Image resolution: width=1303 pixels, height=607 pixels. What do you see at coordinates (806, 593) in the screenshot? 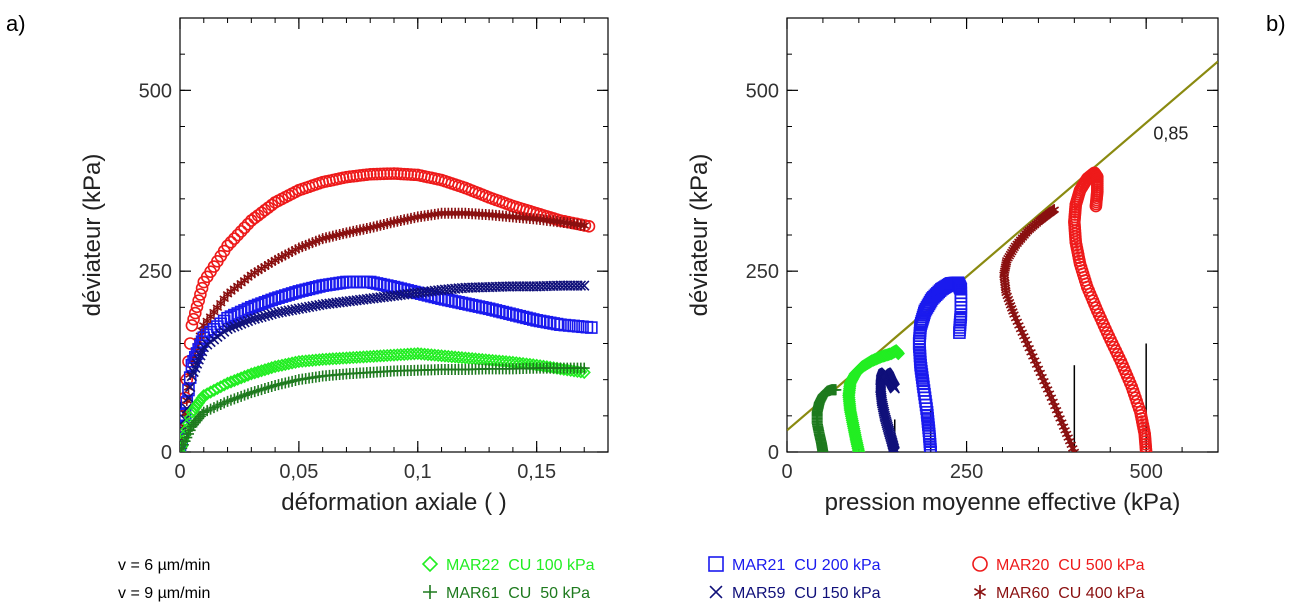
I see `legend-label-mar59: MAR59 CU 150 kPa` at bounding box center [806, 593].